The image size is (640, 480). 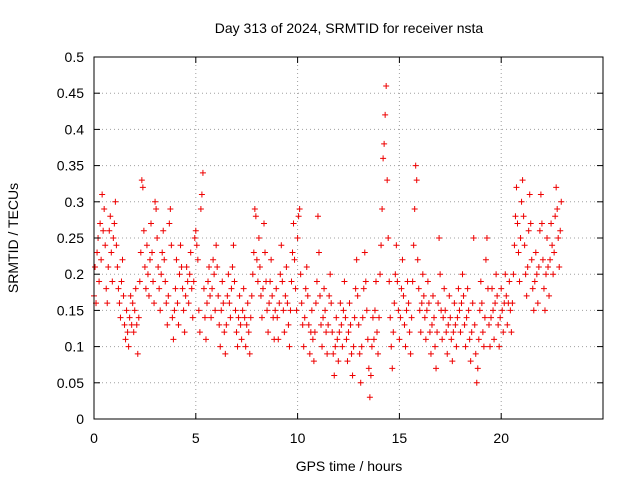 I want to click on x-axis-label: GPS time / hours, so click(x=349, y=466).